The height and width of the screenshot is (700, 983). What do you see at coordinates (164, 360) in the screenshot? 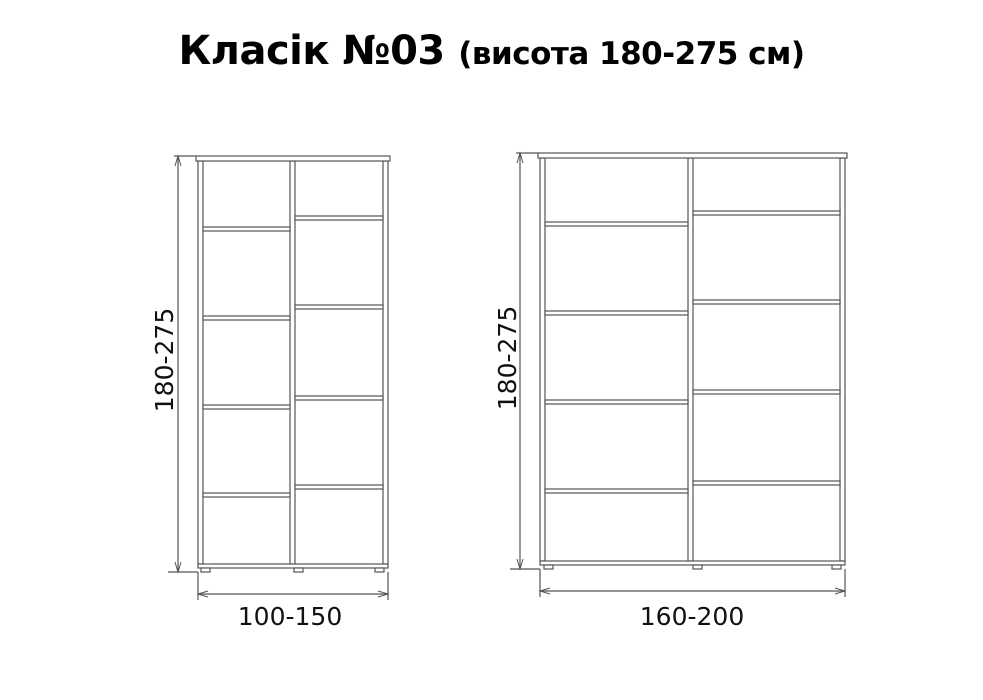
I see `height-label-narrow: 180-275` at bounding box center [164, 360].